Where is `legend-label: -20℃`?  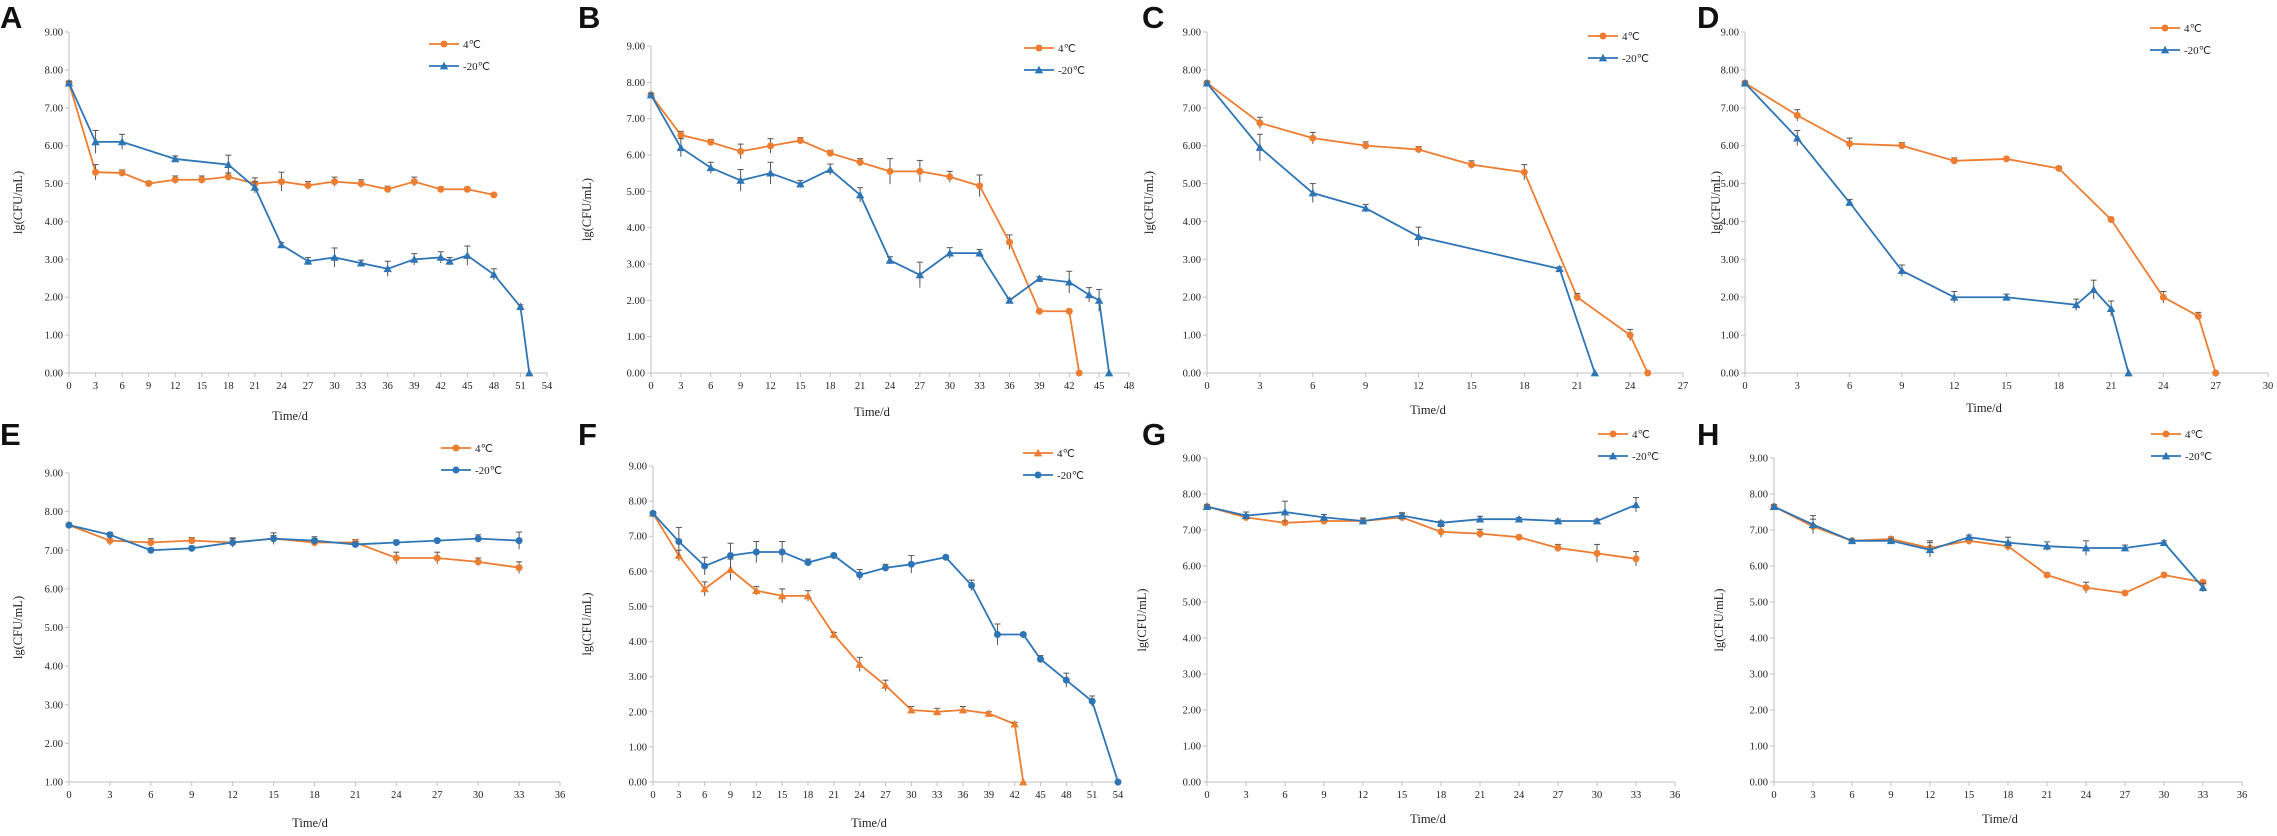
legend-label: -20℃ is located at coordinates (1645, 457).